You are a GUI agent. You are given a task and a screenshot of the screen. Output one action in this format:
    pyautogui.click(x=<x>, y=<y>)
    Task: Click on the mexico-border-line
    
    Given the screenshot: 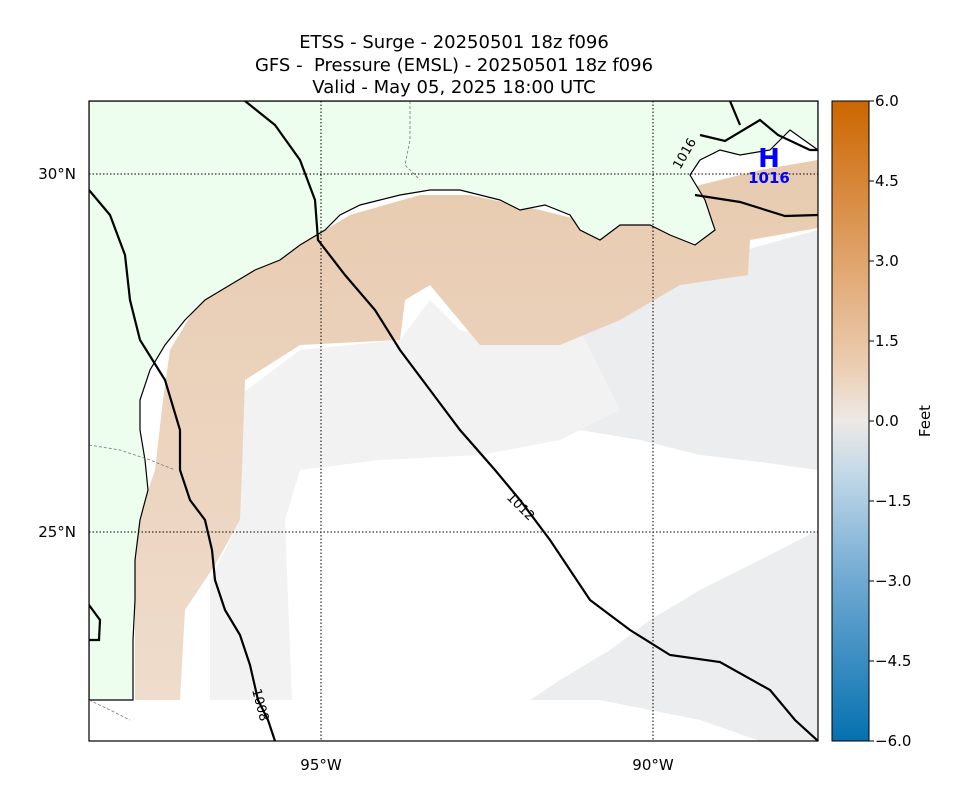 What is the action you would take?
    pyautogui.click(x=110, y=710)
    